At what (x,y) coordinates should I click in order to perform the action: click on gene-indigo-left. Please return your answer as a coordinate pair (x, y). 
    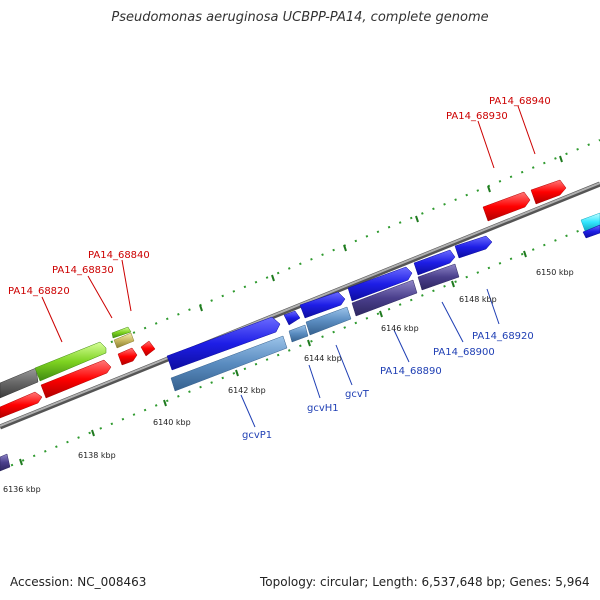
    Looking at the image, I should click on (5, 462).